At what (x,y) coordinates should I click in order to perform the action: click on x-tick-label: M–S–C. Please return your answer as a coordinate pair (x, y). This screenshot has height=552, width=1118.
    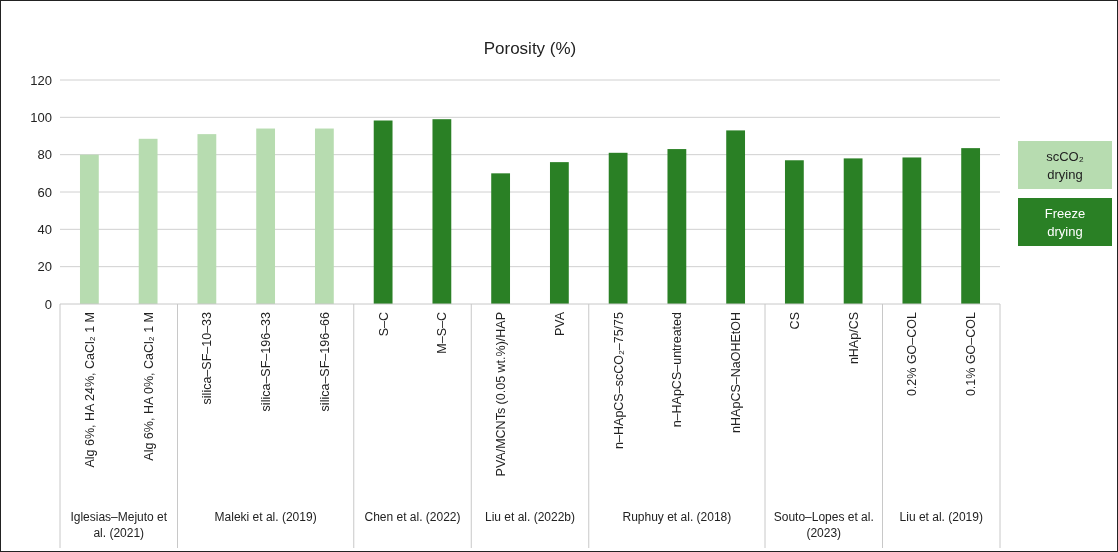
    Looking at the image, I should click on (442, 333).